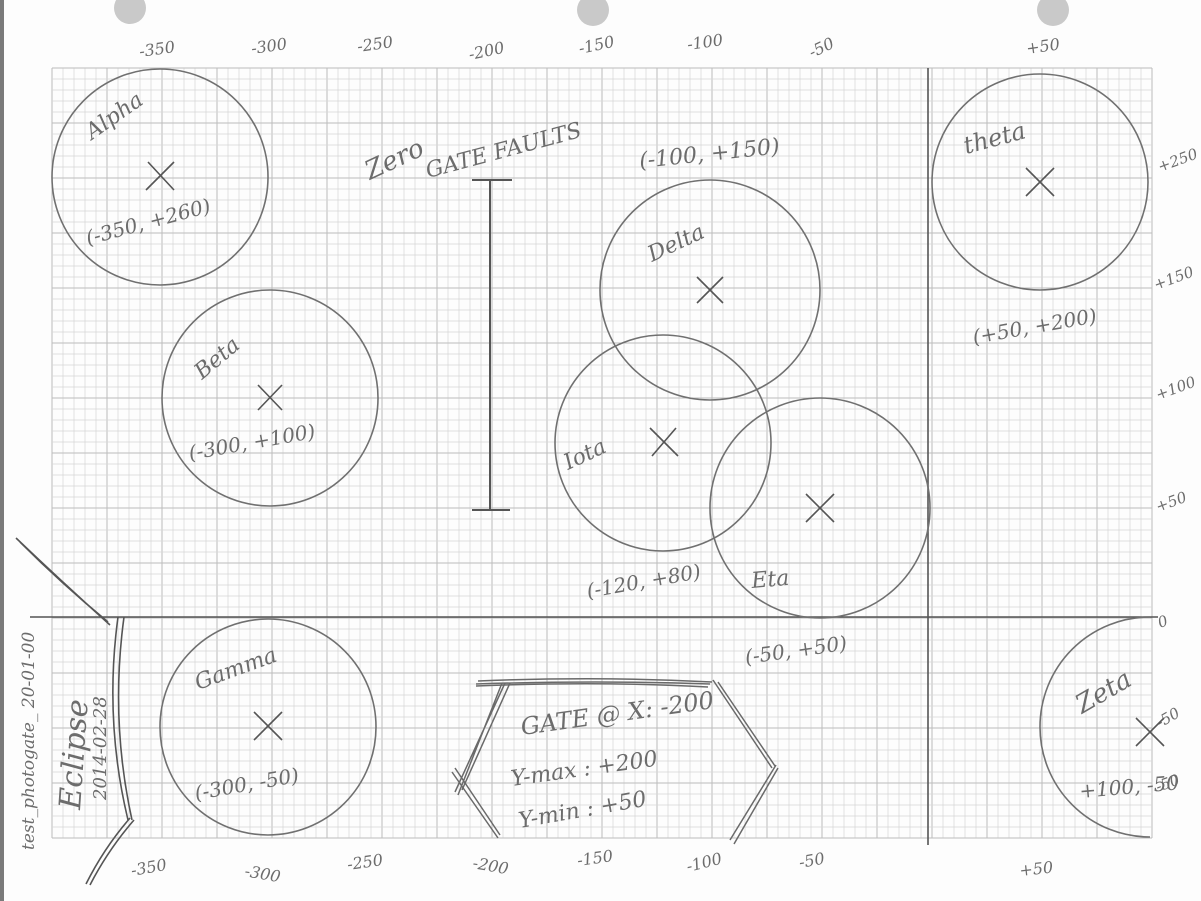  I want to click on side-strokes, so click(75, 711).